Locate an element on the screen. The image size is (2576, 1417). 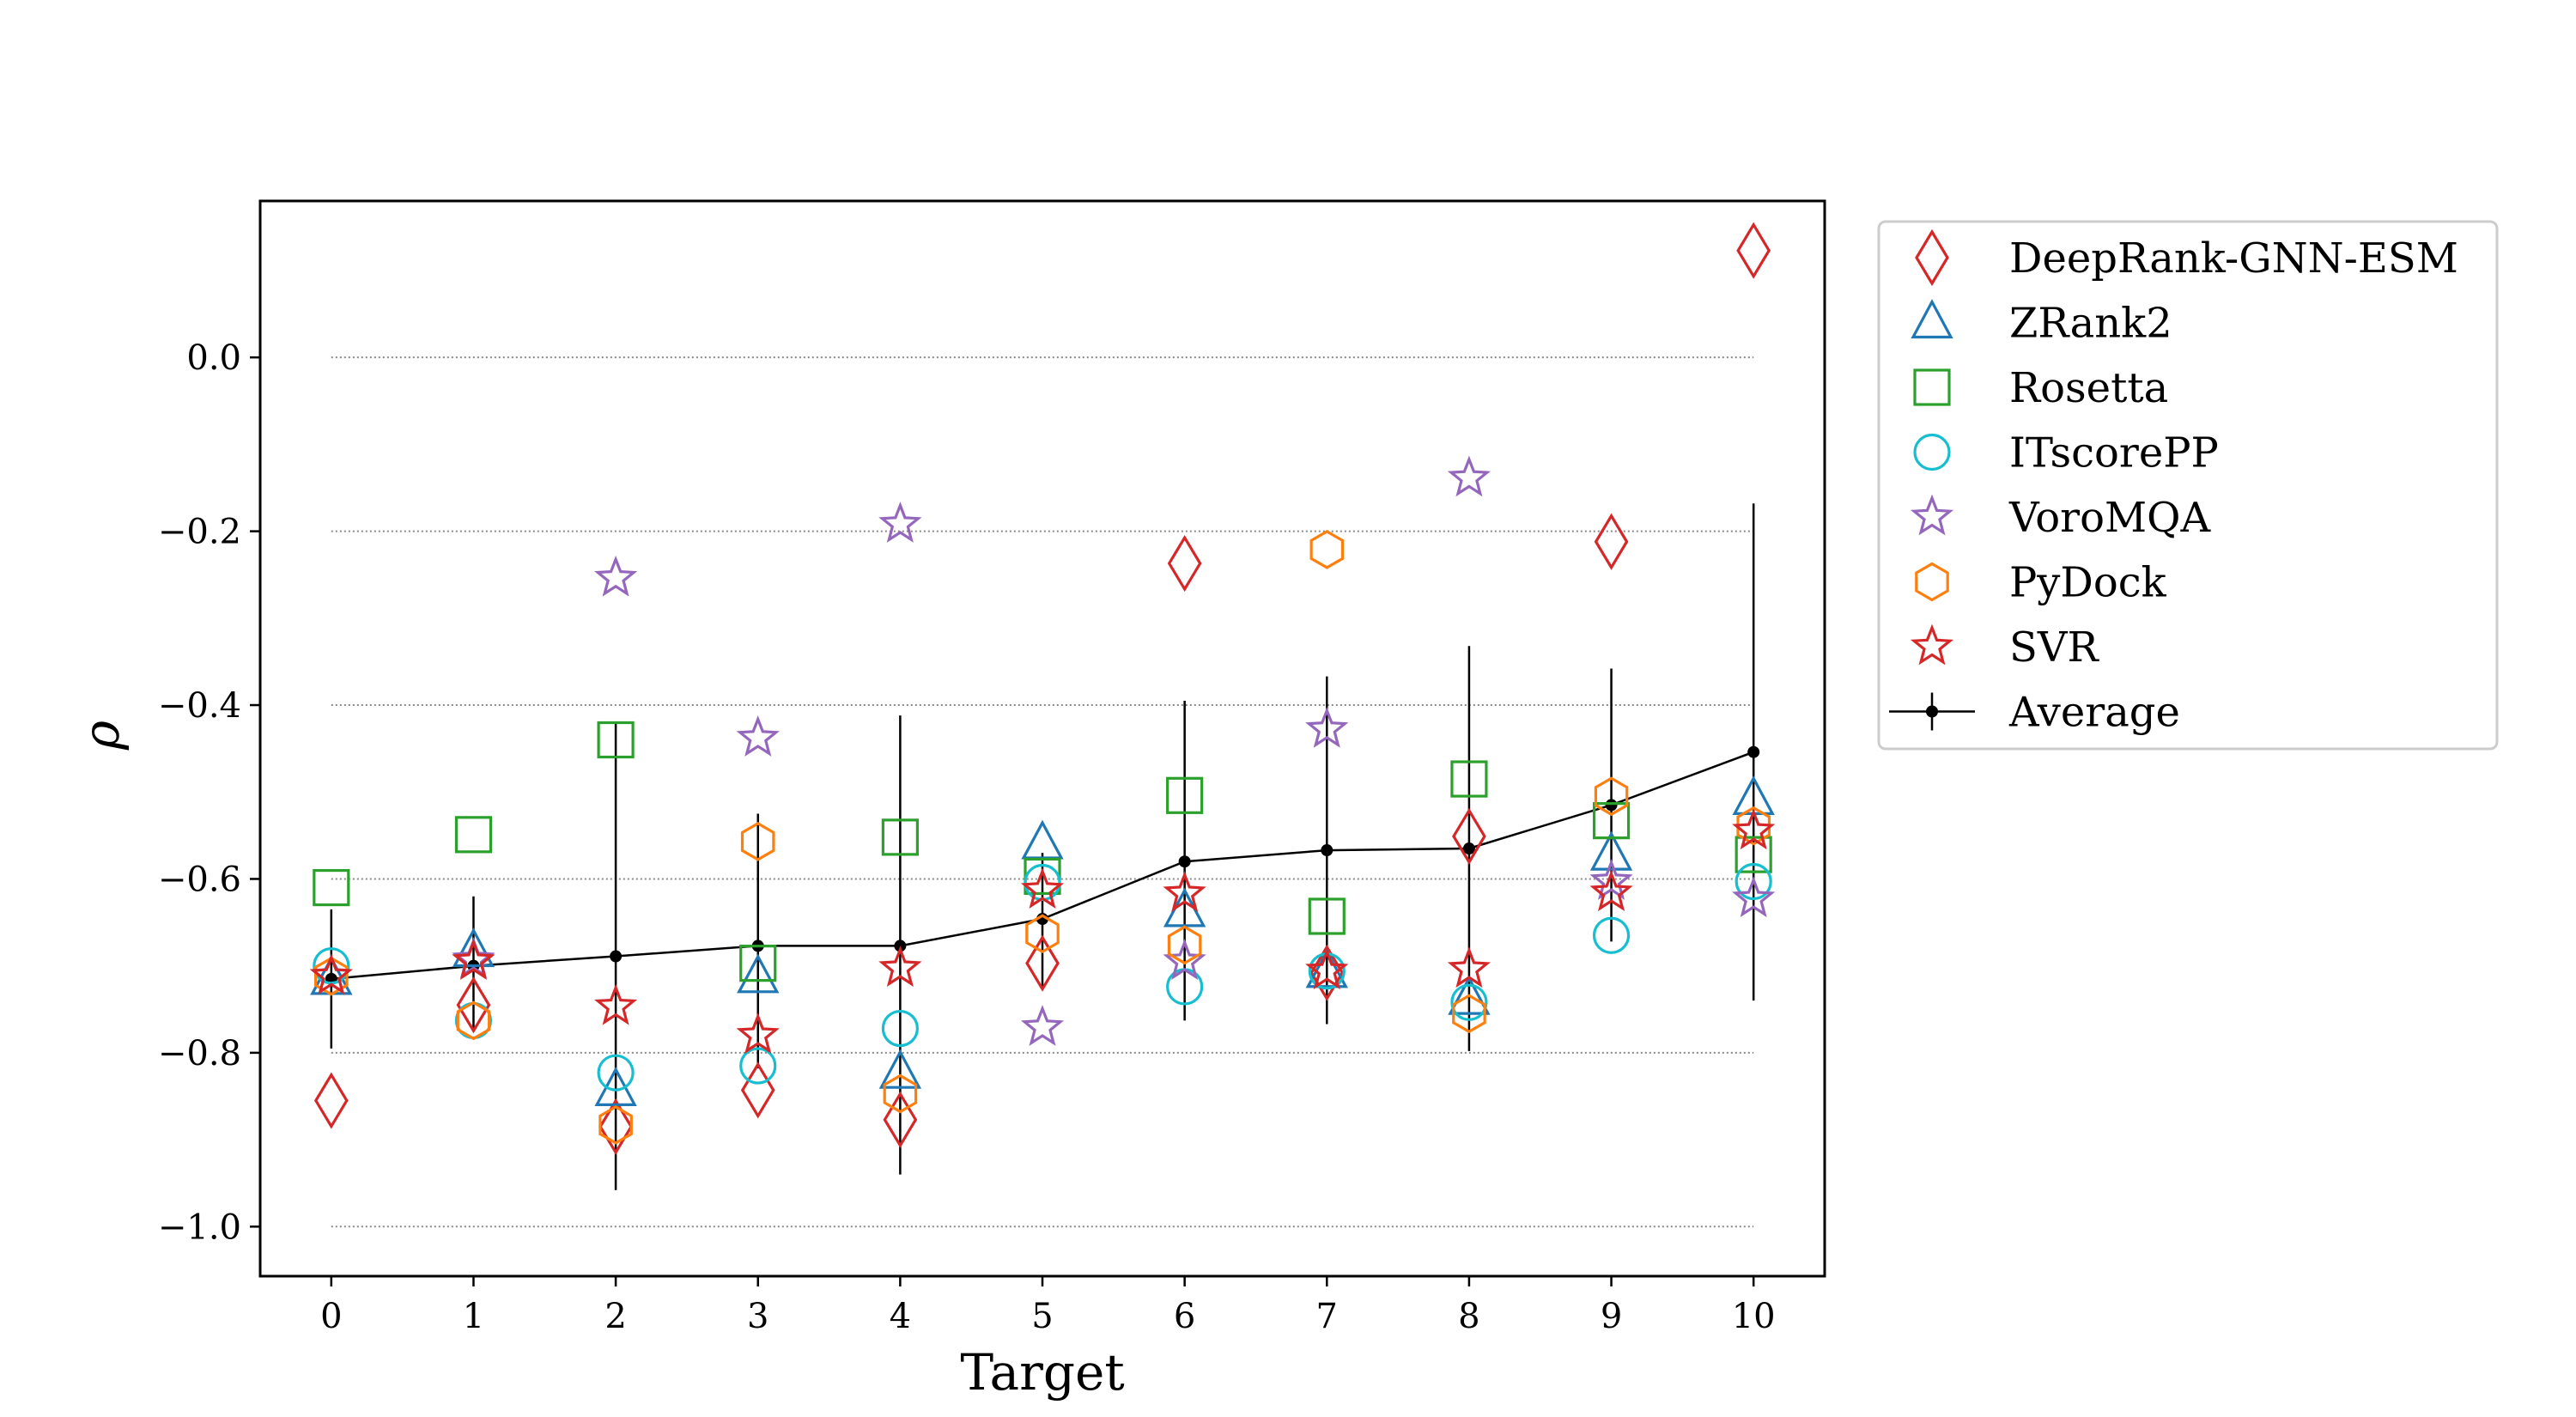
legend-label-svr: SVR is located at coordinates (2054, 647).